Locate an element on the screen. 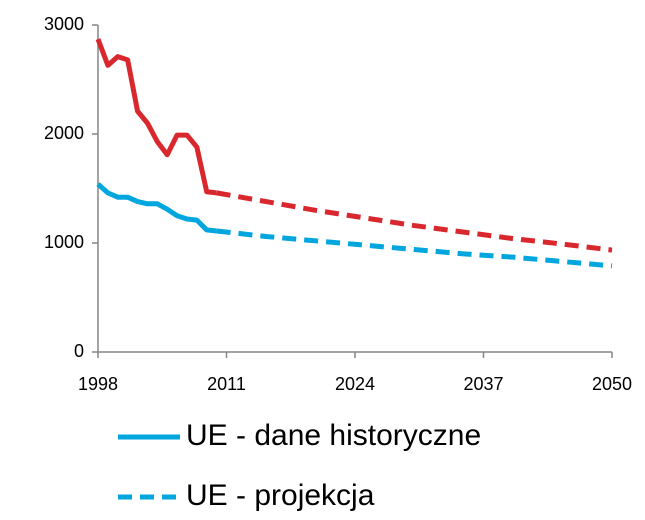 The image size is (645, 520). y-tick-label: 0 is located at coordinates (79, 351).